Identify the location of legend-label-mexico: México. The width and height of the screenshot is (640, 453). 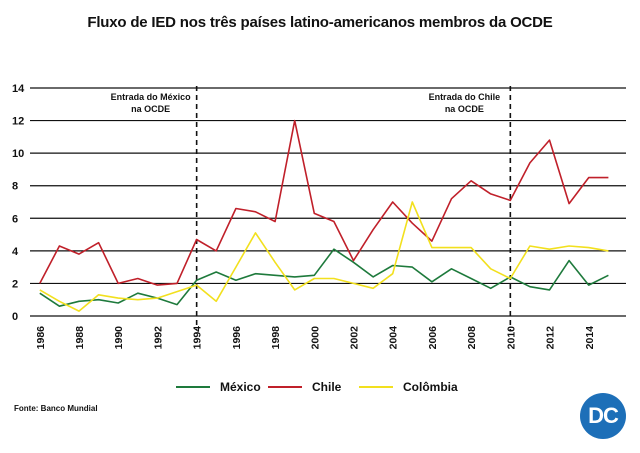
(240, 387).